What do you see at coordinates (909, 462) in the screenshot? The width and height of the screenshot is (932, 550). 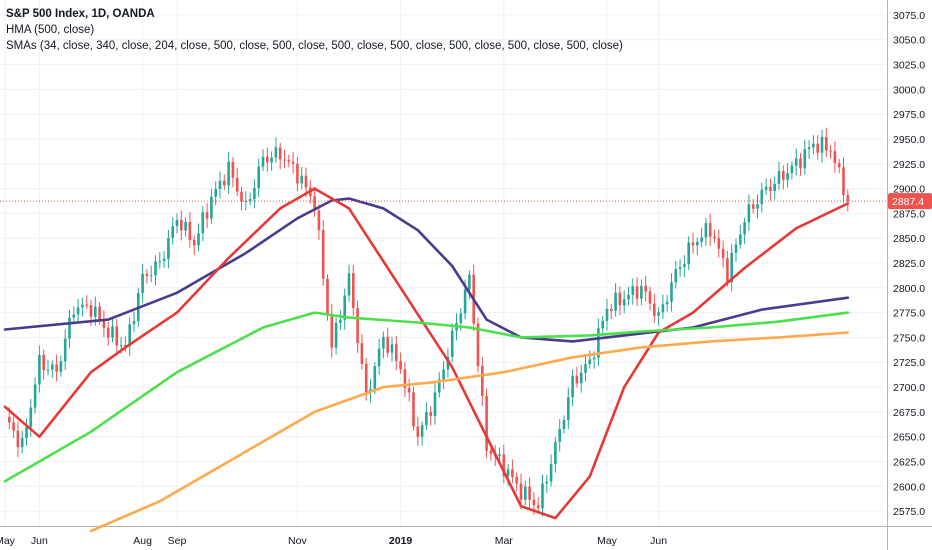 I see `y-tick-label: 2625.0` at bounding box center [909, 462].